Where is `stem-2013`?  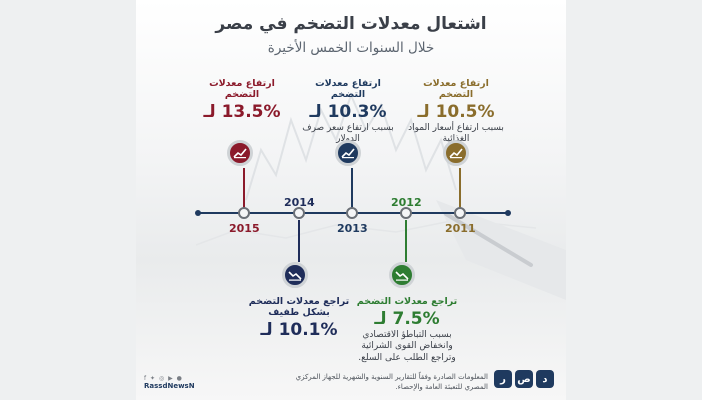 stem-2013 is located at coordinates (352, 188).